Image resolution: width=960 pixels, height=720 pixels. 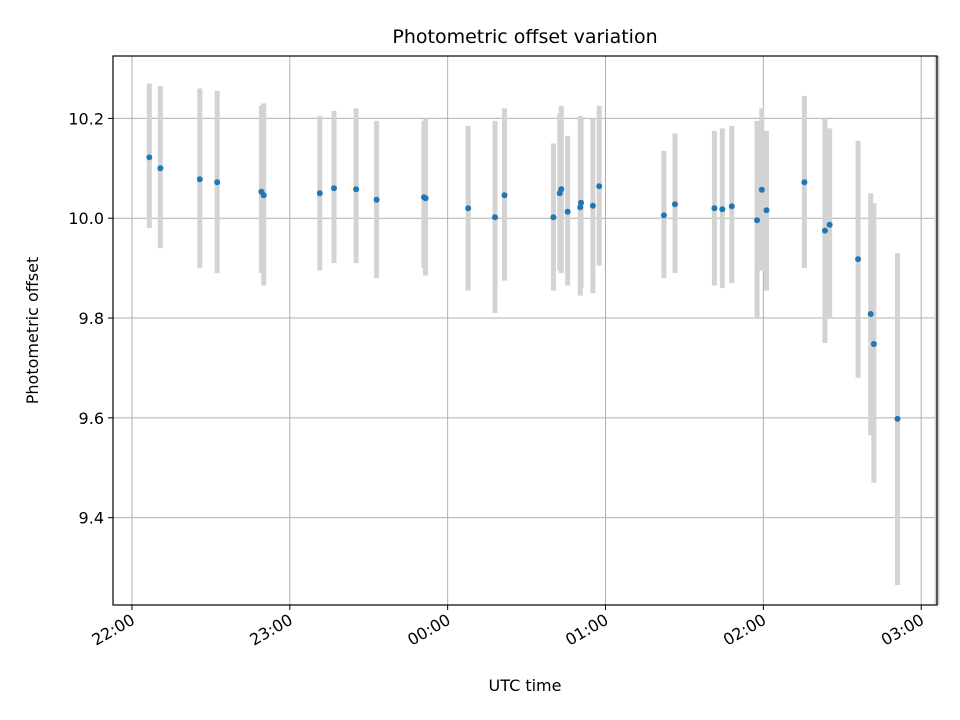 I want to click on y-tick-label: 10.2, so click(x=86, y=118).